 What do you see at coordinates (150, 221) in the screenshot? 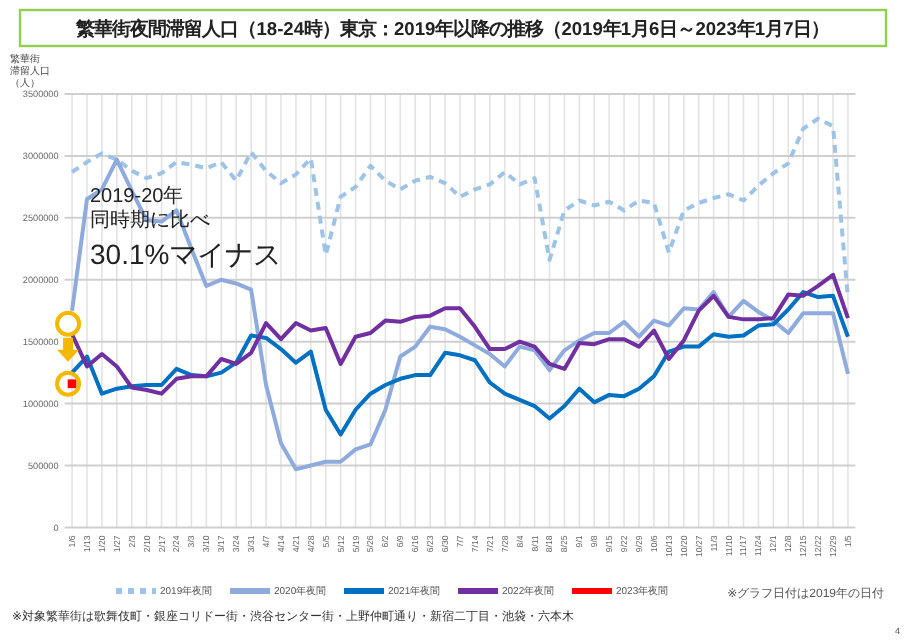
I see `annotation: 同時期に比べ` at bounding box center [150, 221].